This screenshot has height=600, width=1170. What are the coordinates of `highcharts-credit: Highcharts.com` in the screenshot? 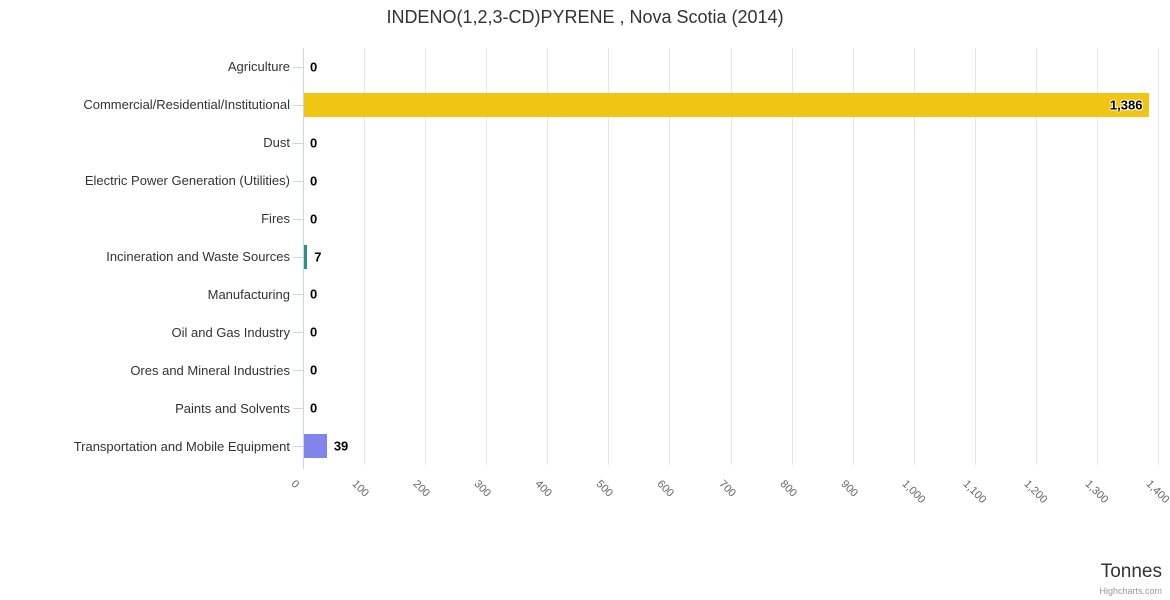 It's located at (1130, 591).